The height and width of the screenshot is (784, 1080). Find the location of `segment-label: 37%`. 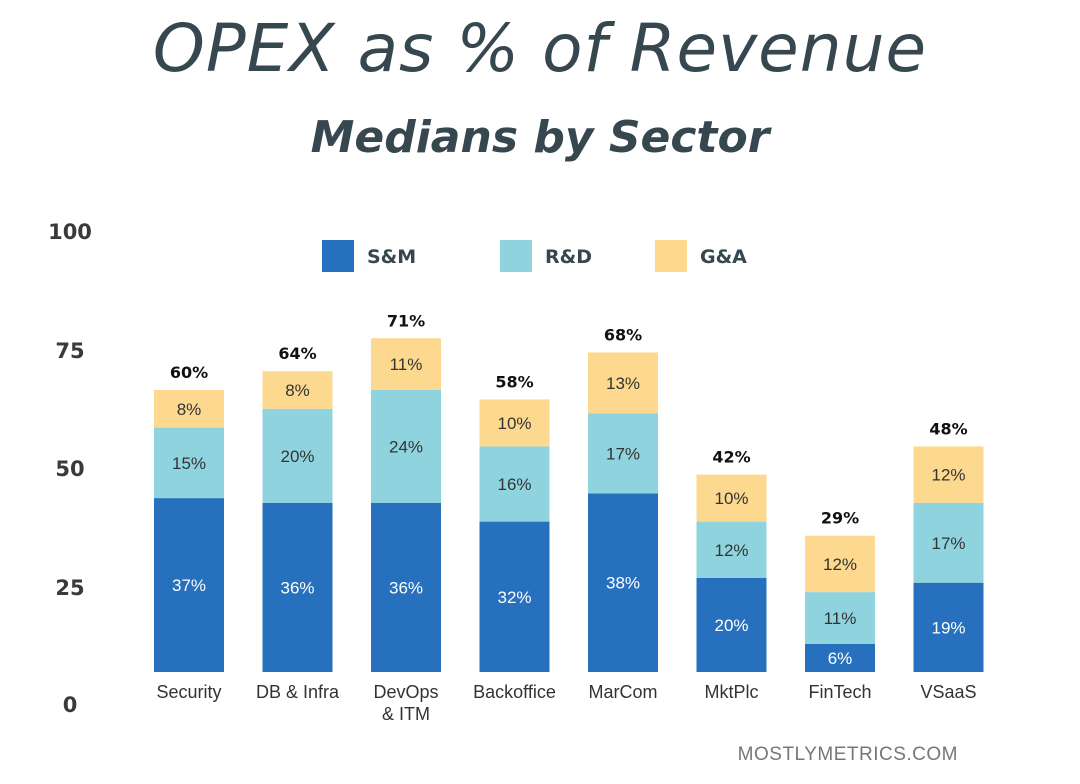

segment-label: 37% is located at coordinates (189, 585).